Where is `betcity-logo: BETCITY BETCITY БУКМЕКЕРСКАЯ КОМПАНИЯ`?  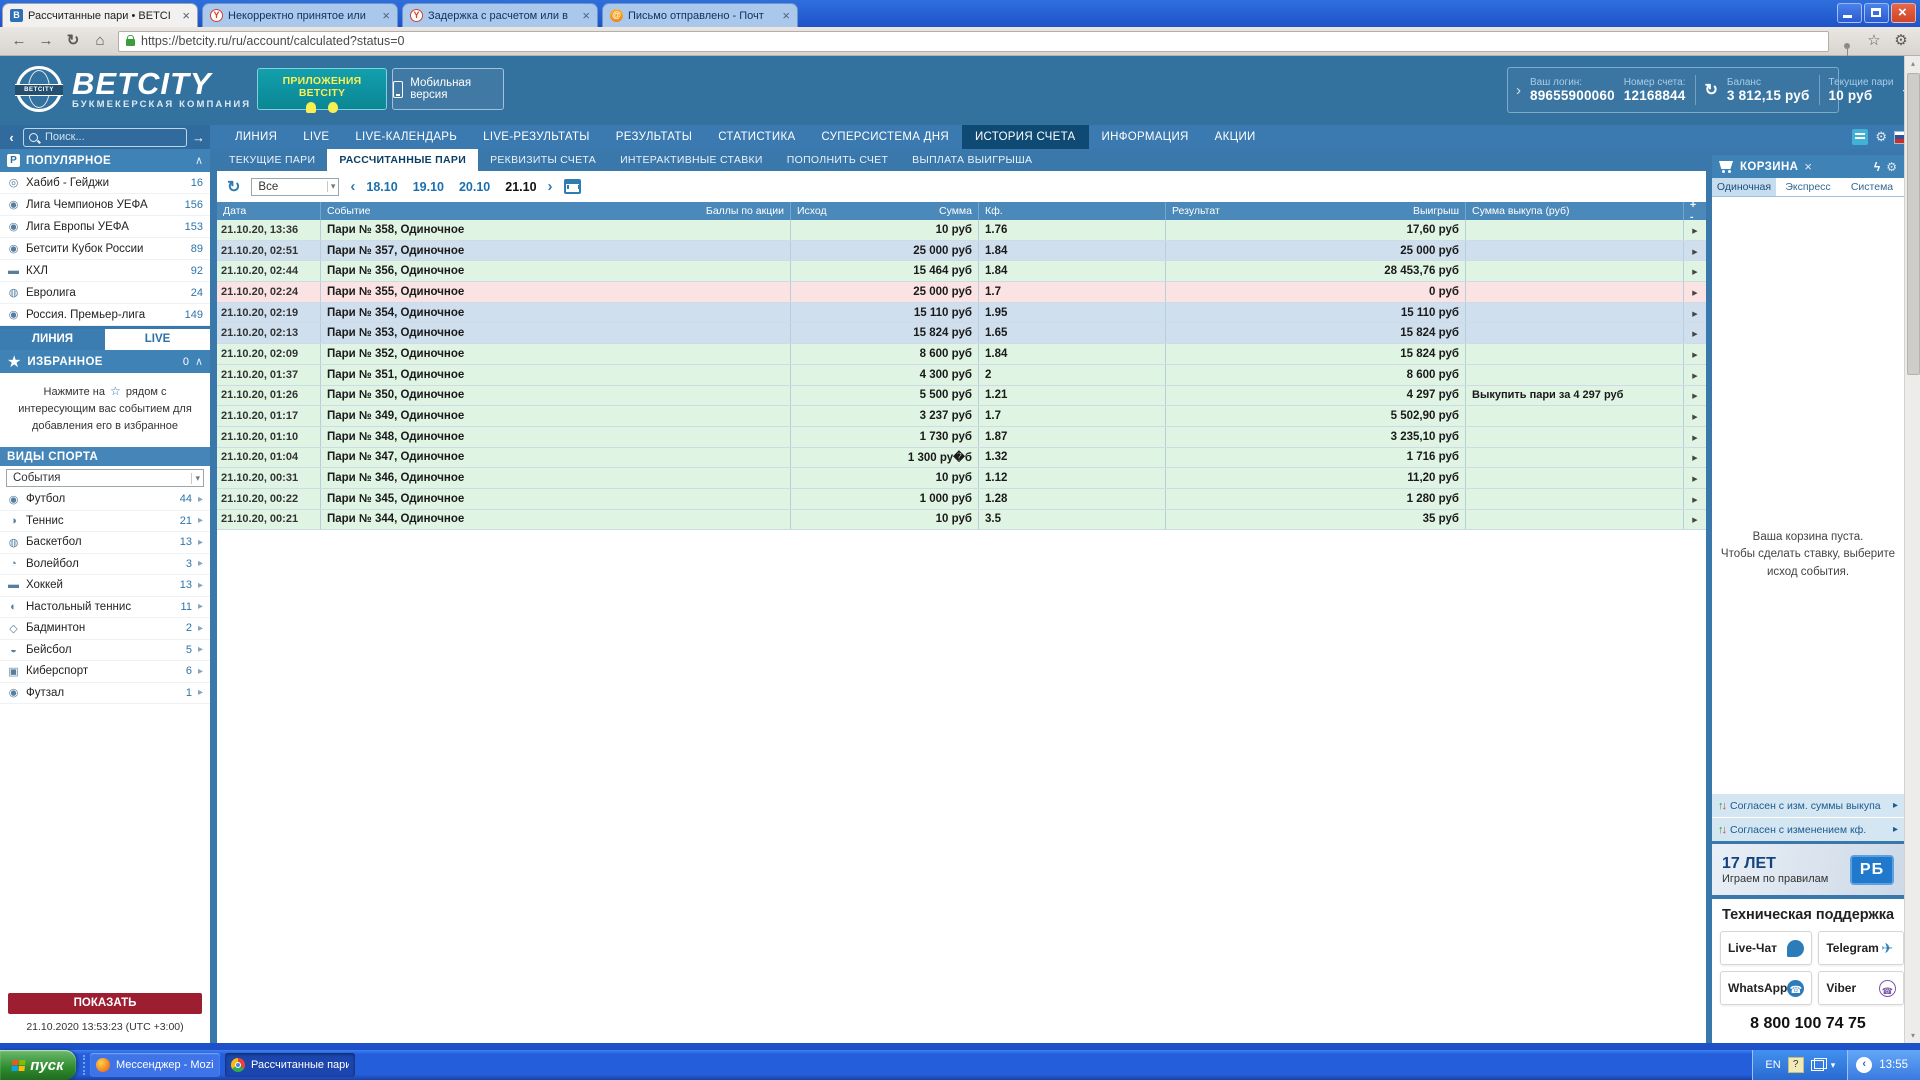
betcity-logo: BETCITY BETCITY БУКМЕКЕРСКАЯ КОМПАНИЯ is located at coordinates (133, 89).